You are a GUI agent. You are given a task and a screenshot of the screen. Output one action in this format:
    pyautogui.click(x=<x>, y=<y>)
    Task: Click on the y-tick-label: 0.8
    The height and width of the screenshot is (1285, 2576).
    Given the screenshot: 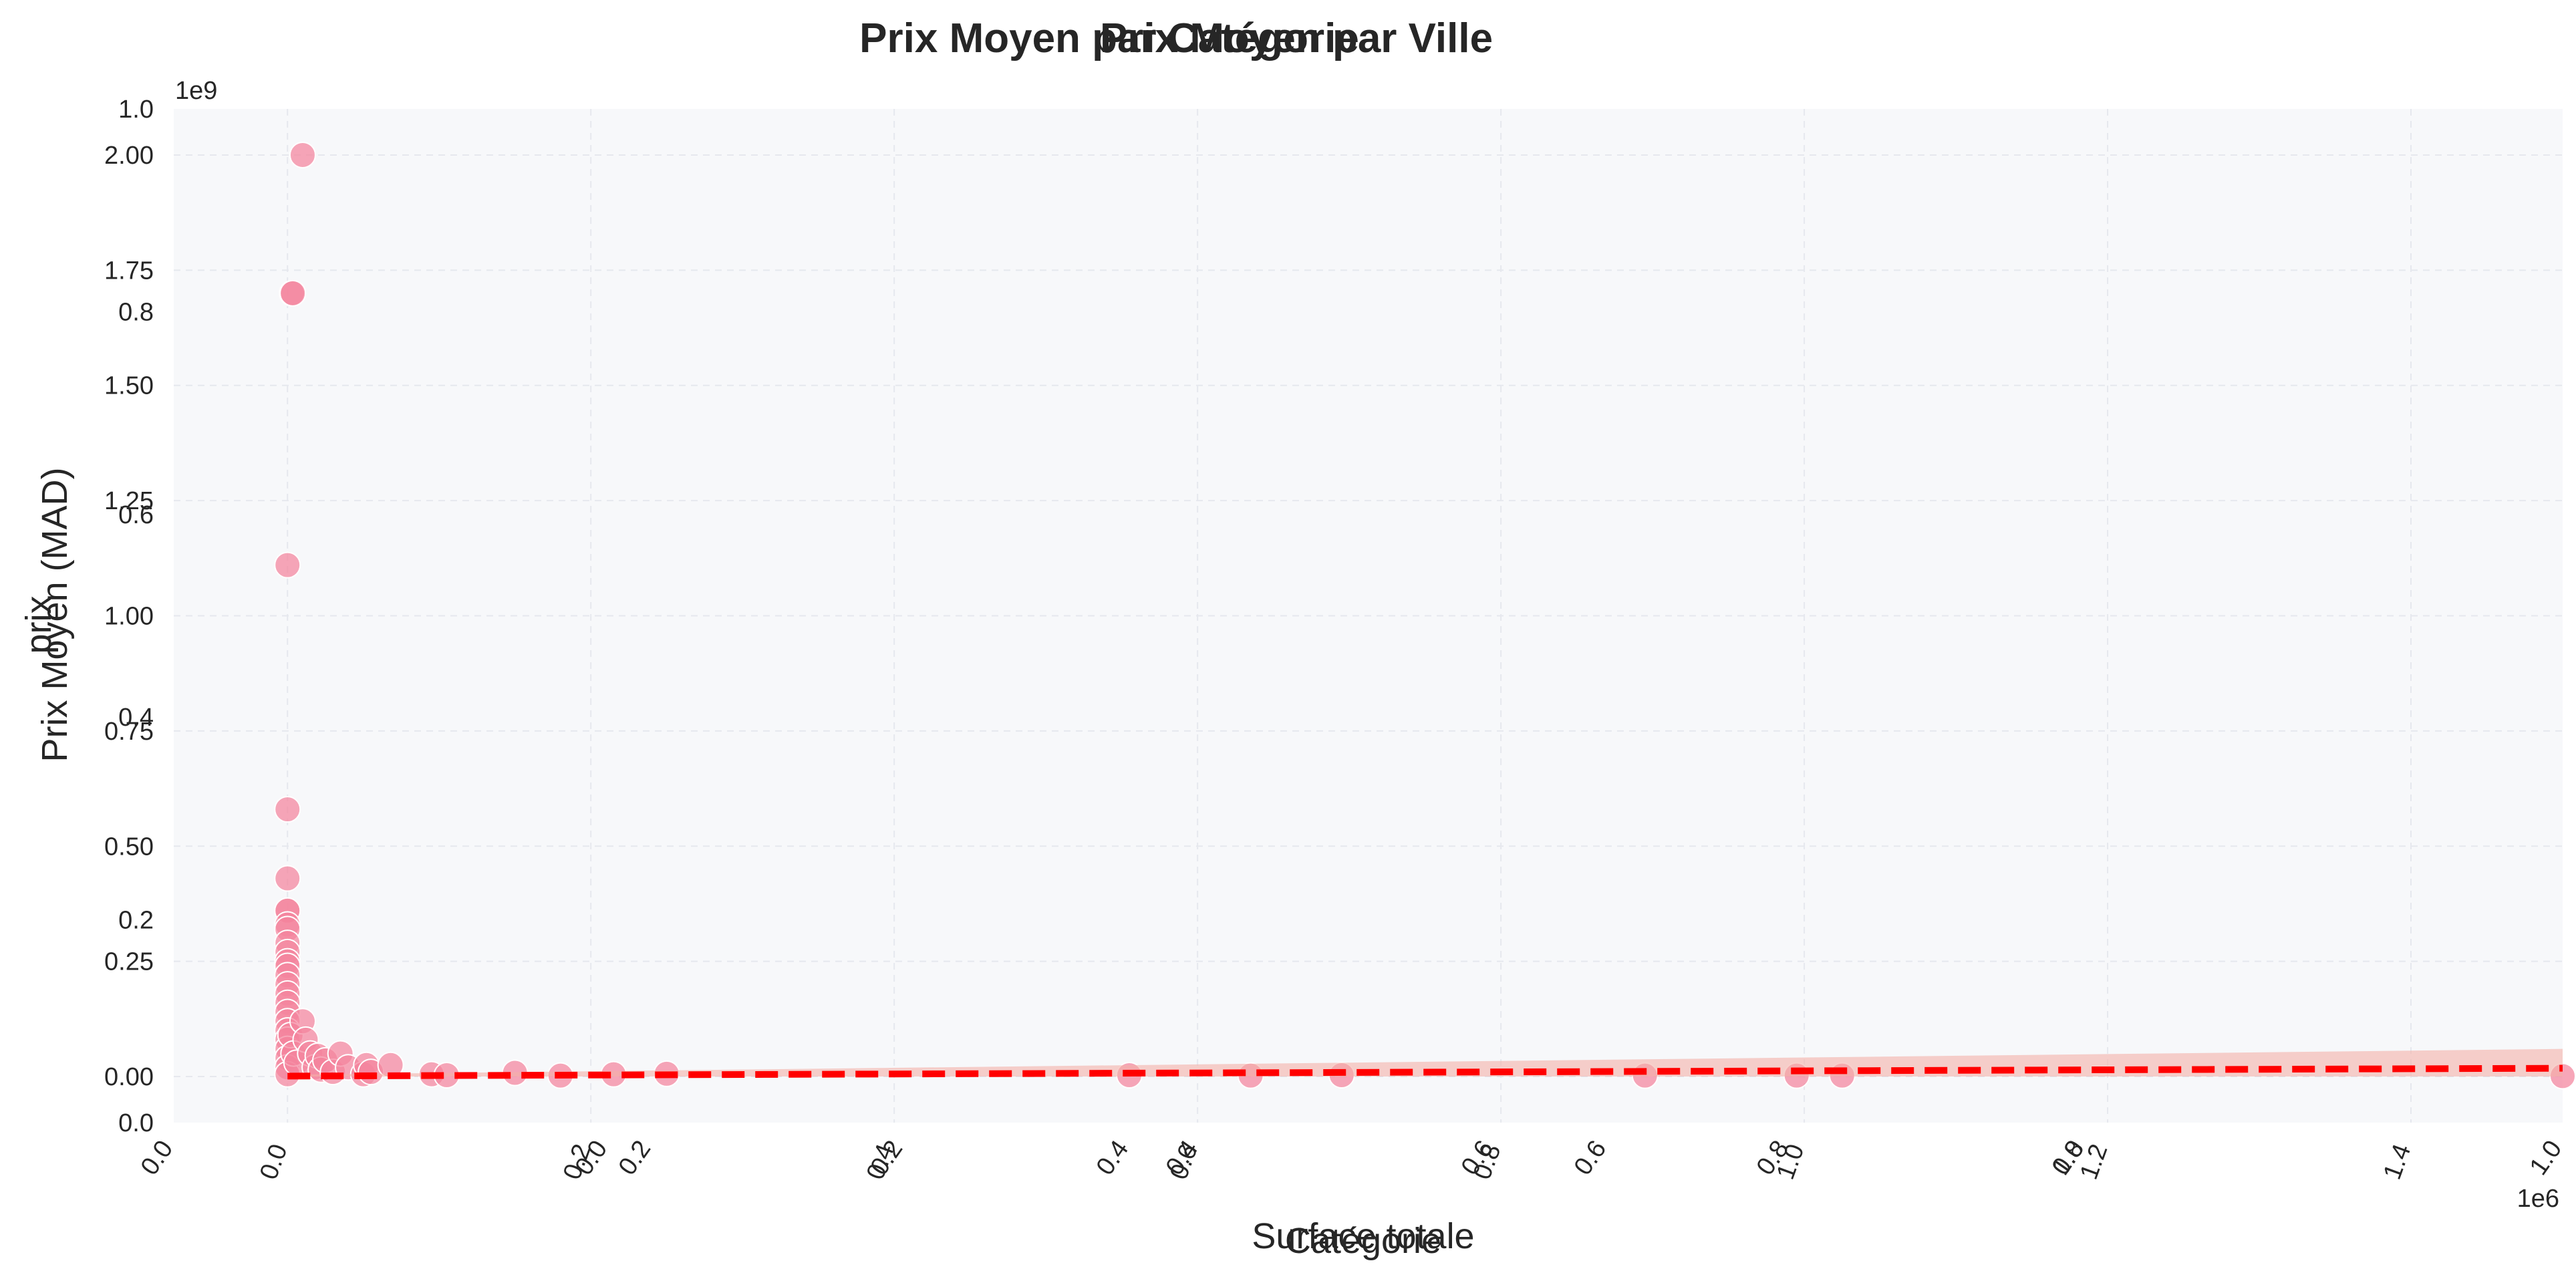 What is the action you would take?
    pyautogui.click(x=136, y=312)
    